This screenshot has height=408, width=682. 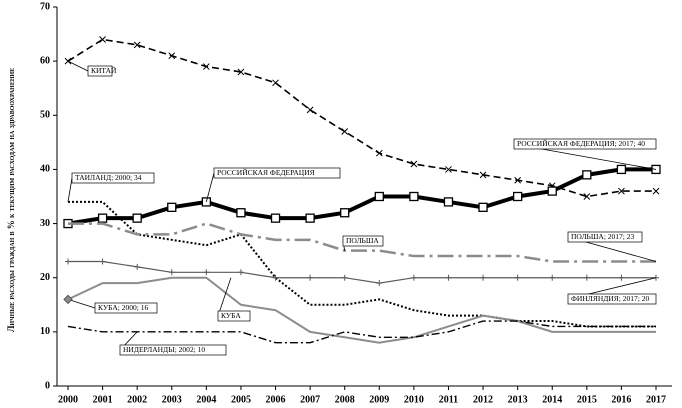 What do you see at coordinates (621, 399) in the screenshot?
I see `x-tick-label: 2016` at bounding box center [621, 399].